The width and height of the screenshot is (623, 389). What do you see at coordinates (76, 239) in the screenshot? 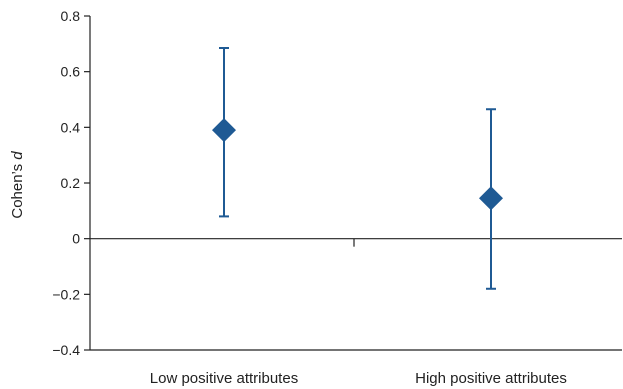
I see `y-tick-label: 0` at bounding box center [76, 239].